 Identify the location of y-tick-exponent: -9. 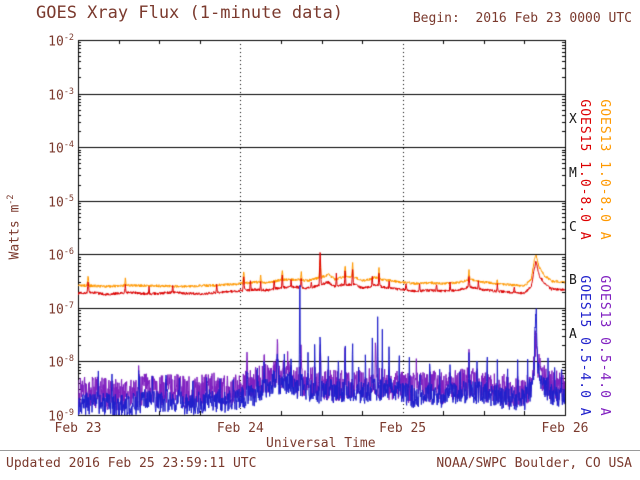
(68, 412).